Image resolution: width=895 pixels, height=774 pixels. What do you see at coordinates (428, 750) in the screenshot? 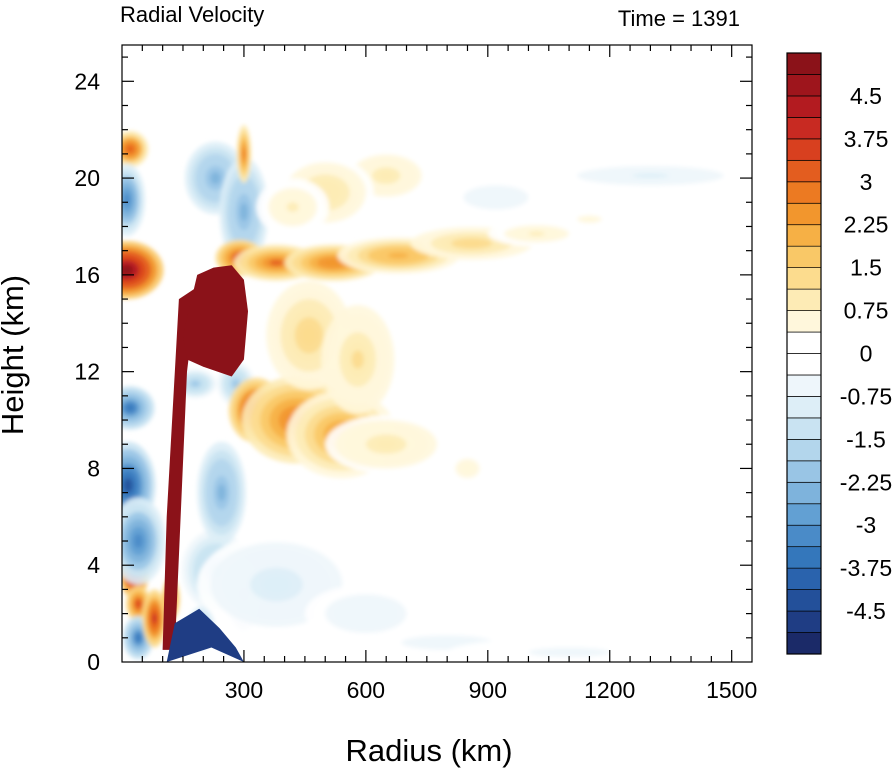
I see `x-axis-label: Radius (km)` at bounding box center [428, 750].